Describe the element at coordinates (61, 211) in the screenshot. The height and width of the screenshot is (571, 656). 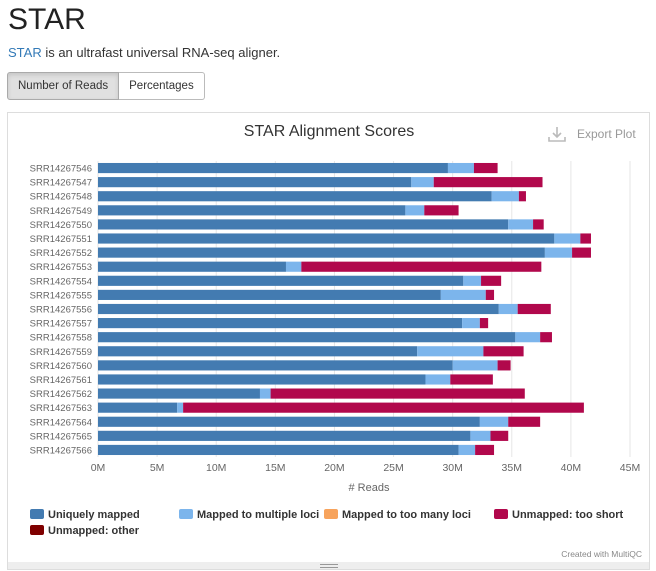
I see `y-tick-label: SRR14267549` at that location.